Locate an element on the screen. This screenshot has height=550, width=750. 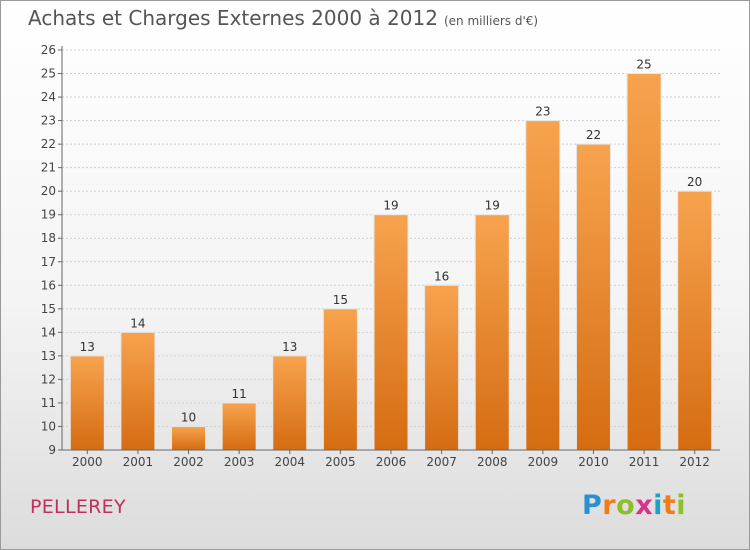
bar-2009 is located at coordinates (543, 285).